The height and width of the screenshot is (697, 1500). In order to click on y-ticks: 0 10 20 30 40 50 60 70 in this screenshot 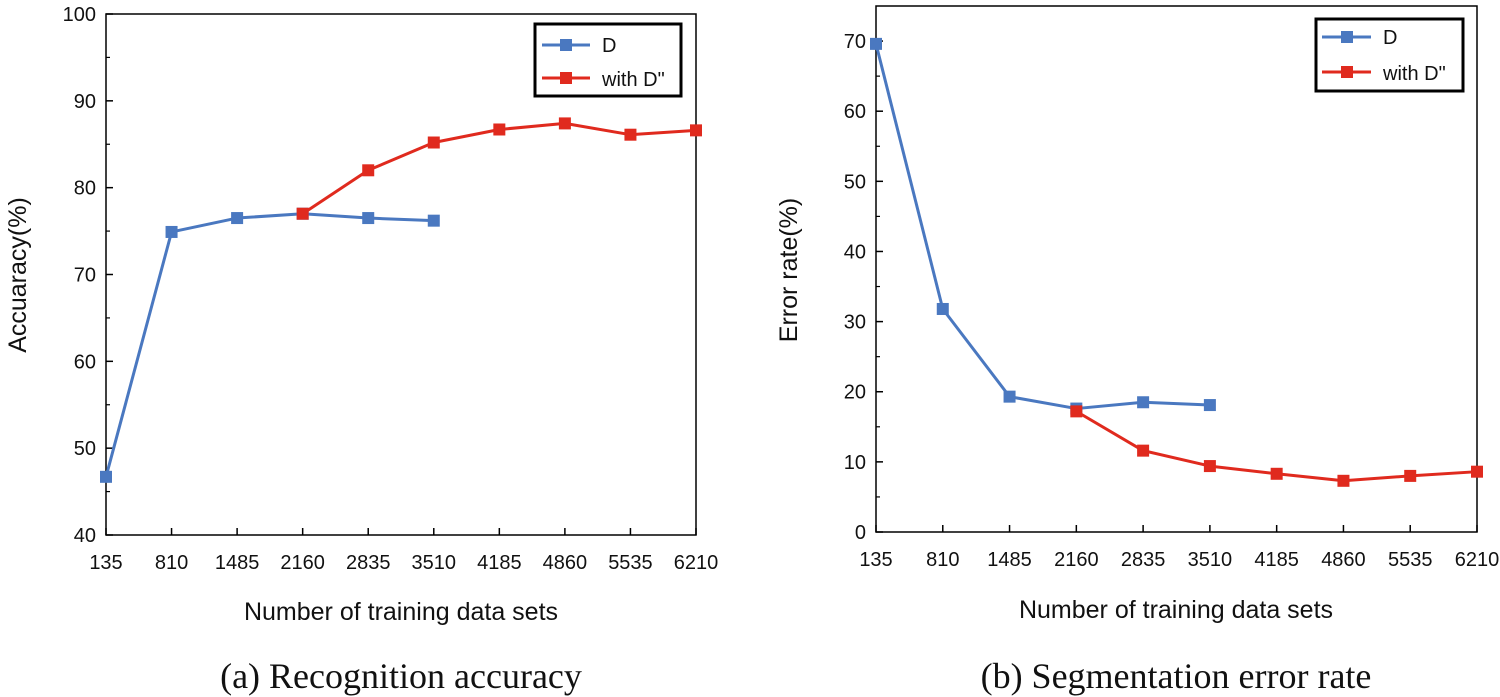, I will do `click(863, 287)`.